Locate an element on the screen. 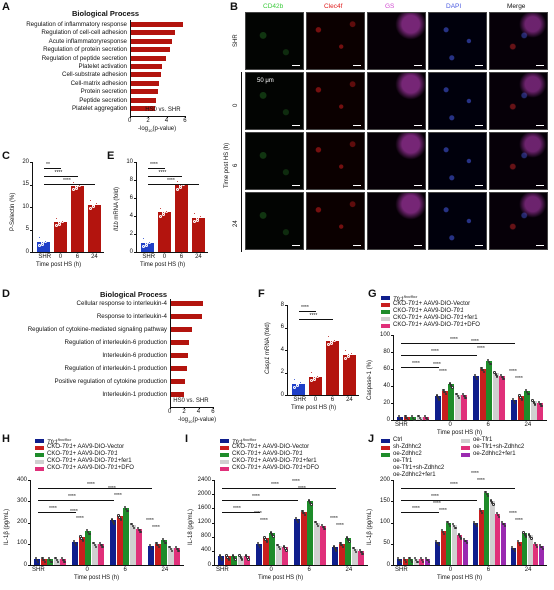 This screenshot has width=554, height=590. panel-j-y-tick-label: 200 is located at coordinates (384, 479).